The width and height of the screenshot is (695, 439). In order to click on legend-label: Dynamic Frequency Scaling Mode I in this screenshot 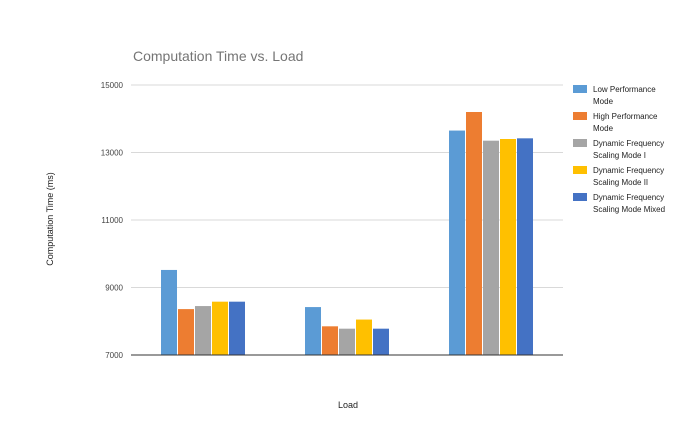, I will do `click(628, 149)`.